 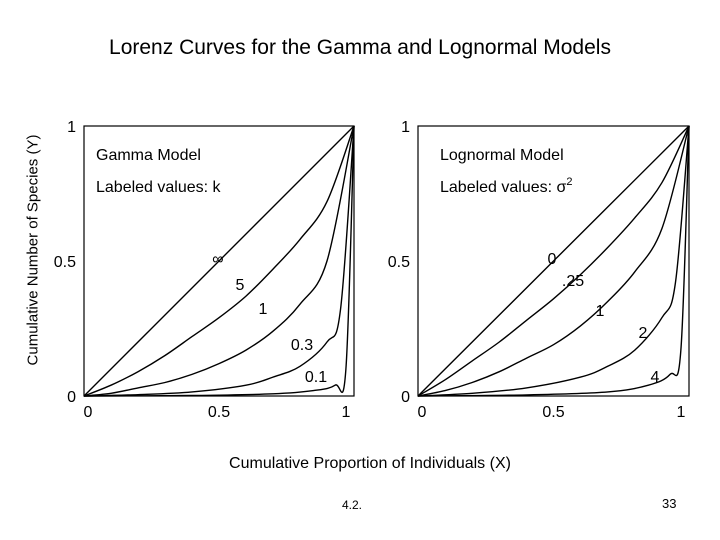 What do you see at coordinates (502, 155) in the screenshot?
I see `panel-title: Lognormal Model` at bounding box center [502, 155].